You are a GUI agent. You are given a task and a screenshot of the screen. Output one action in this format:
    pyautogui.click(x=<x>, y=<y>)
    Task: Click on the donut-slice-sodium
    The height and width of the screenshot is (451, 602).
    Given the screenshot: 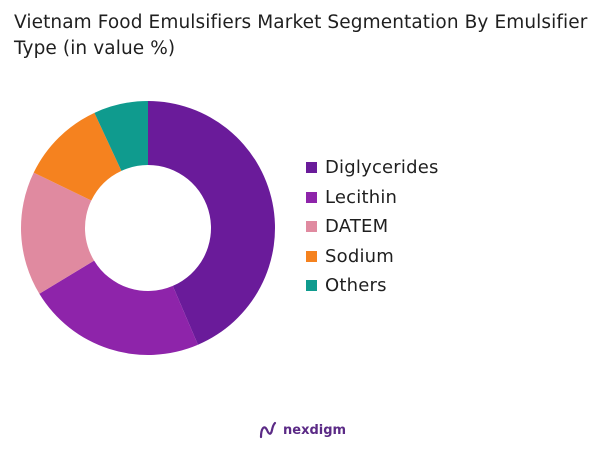 What is the action you would take?
    pyautogui.click(x=77, y=156)
    